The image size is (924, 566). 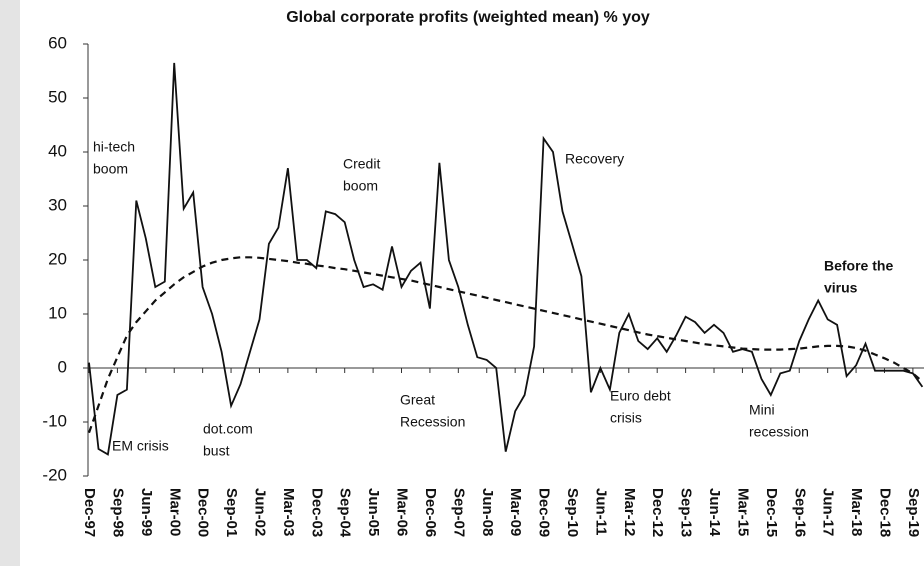 What do you see at coordinates (771, 512) in the screenshot?
I see `x-tick-label: Dec-15` at bounding box center [771, 512].